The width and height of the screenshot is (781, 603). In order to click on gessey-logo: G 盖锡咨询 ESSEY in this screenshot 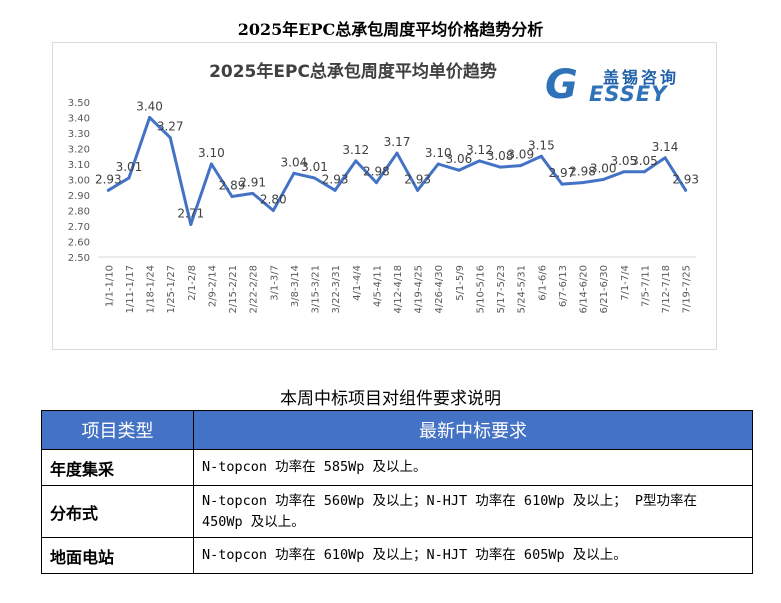, I will do `click(623, 85)`.